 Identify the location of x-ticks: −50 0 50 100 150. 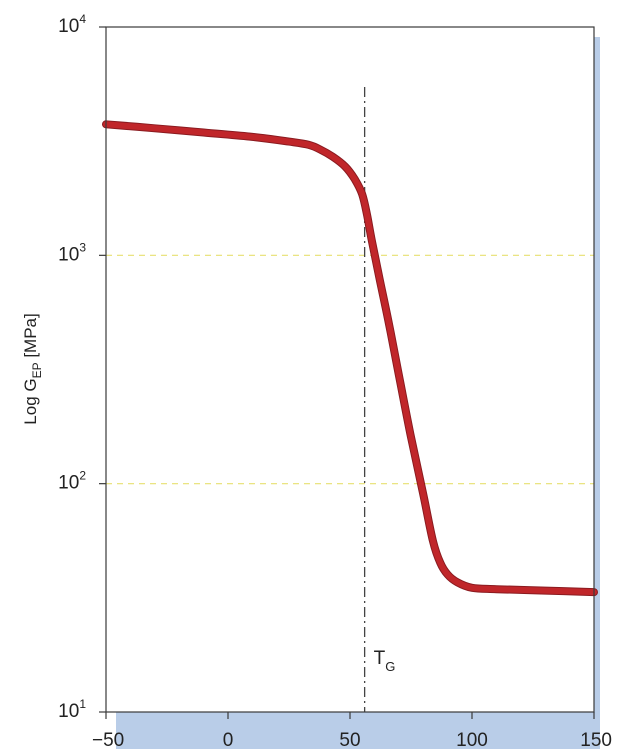
(352, 731).